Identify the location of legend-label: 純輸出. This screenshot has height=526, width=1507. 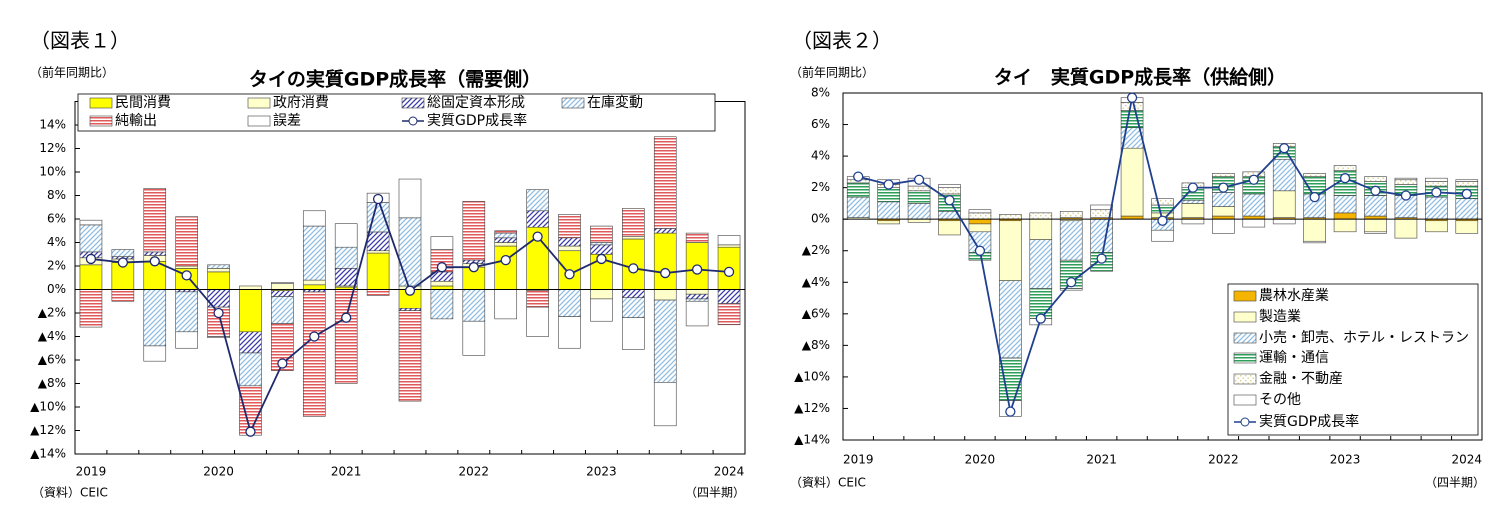
(136, 121).